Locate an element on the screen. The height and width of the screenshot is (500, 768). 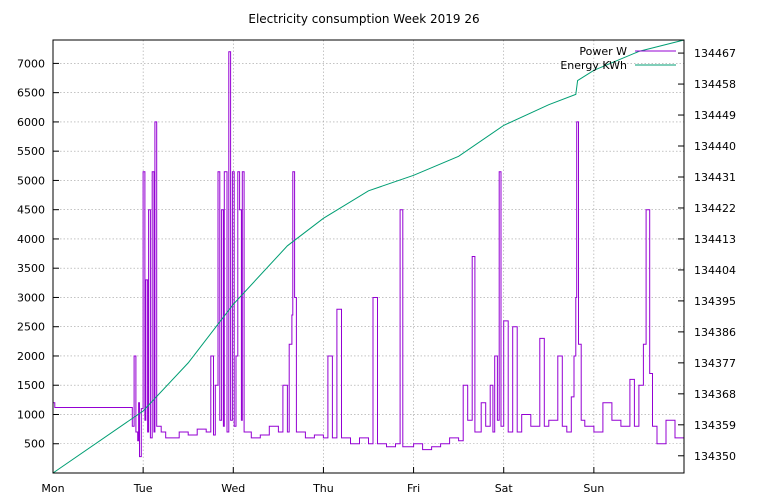
chart-title: Electricity consumption Week 2019 26 is located at coordinates (363, 19).